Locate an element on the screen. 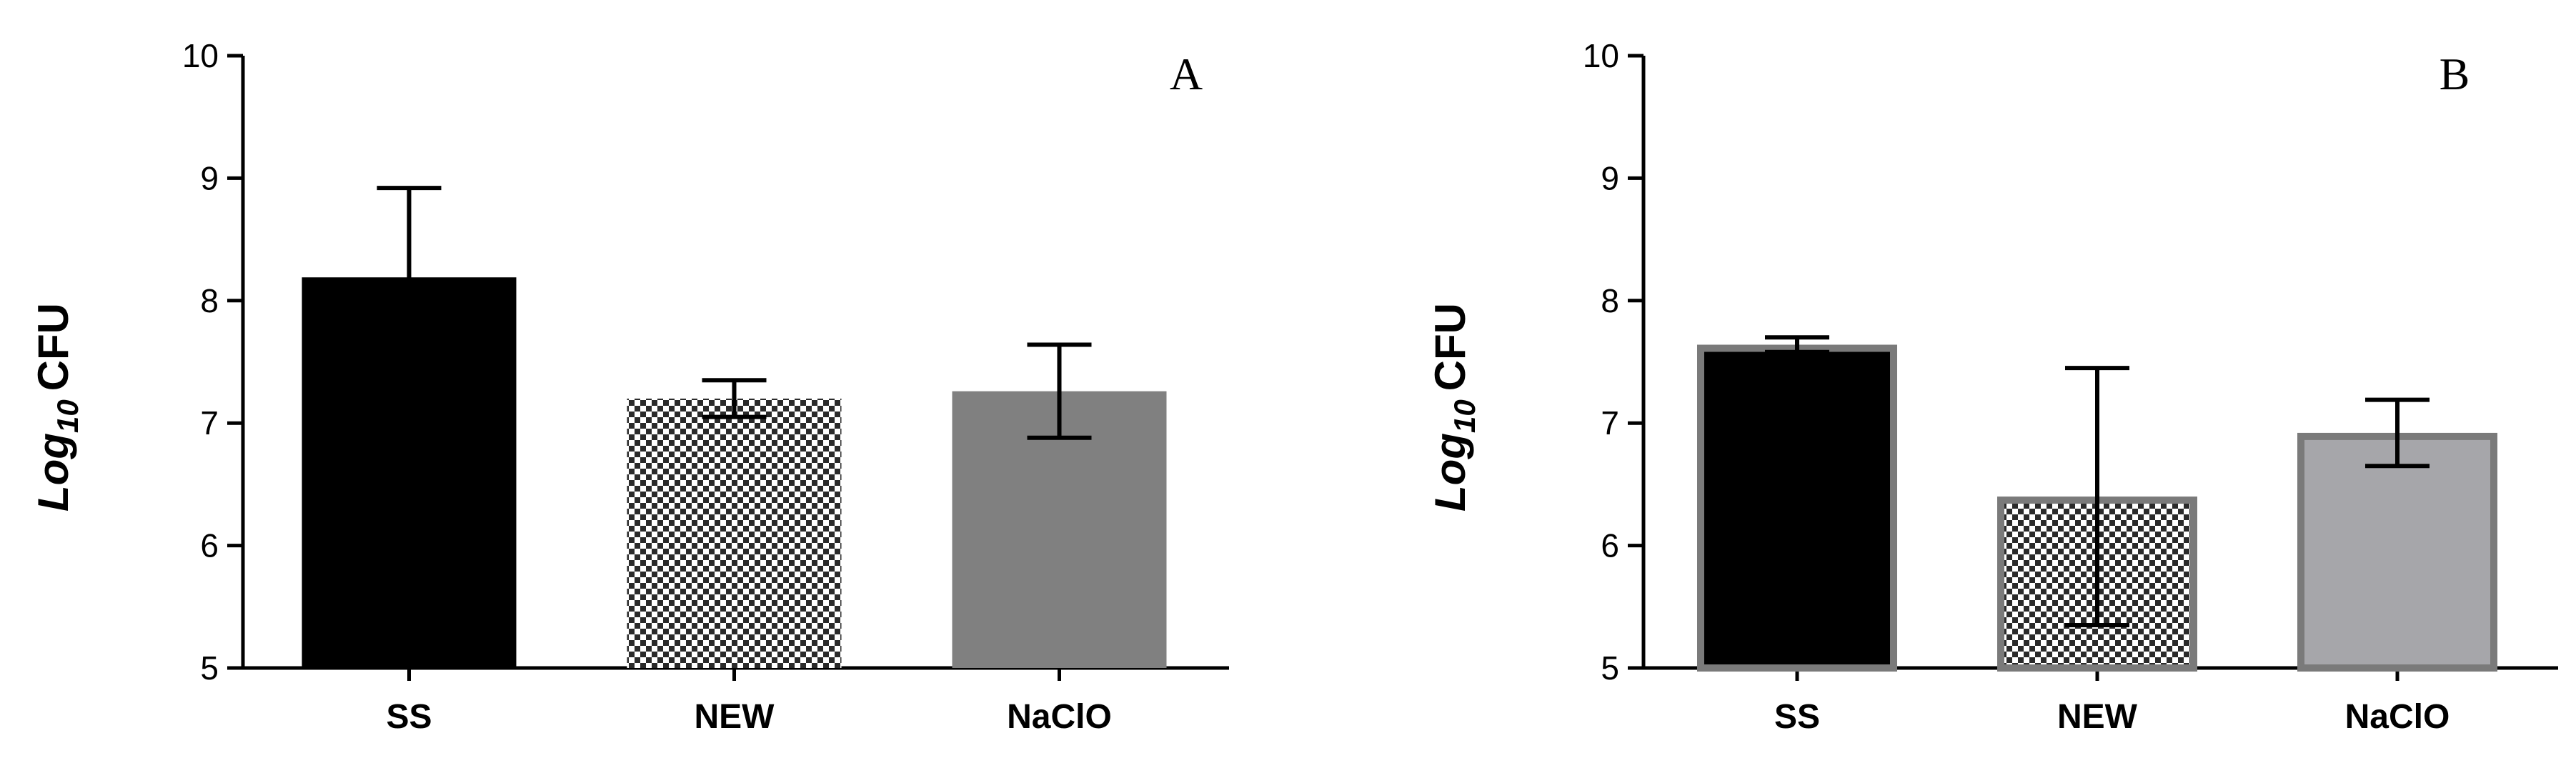 This screenshot has height=758, width=2576. bars is located at coordinates (2097, 508).